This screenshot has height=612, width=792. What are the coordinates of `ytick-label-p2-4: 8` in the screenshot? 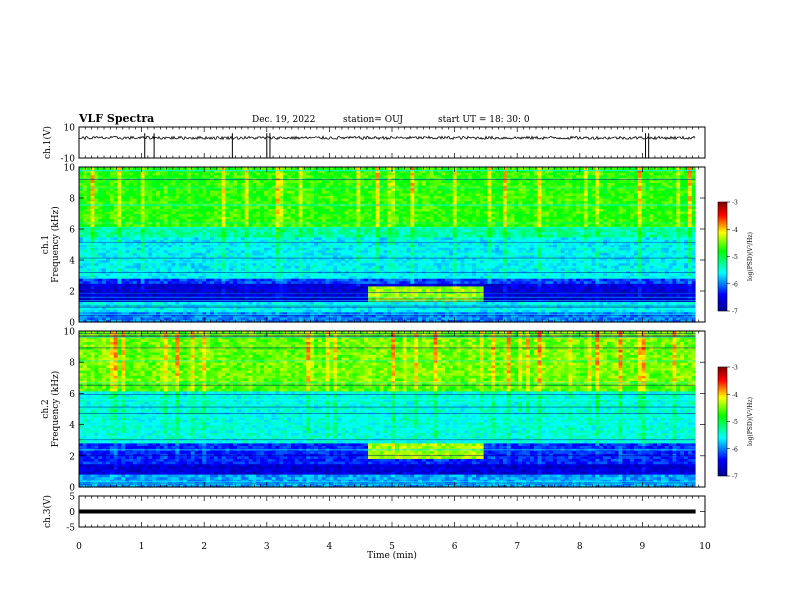 It's located at (72, 200).